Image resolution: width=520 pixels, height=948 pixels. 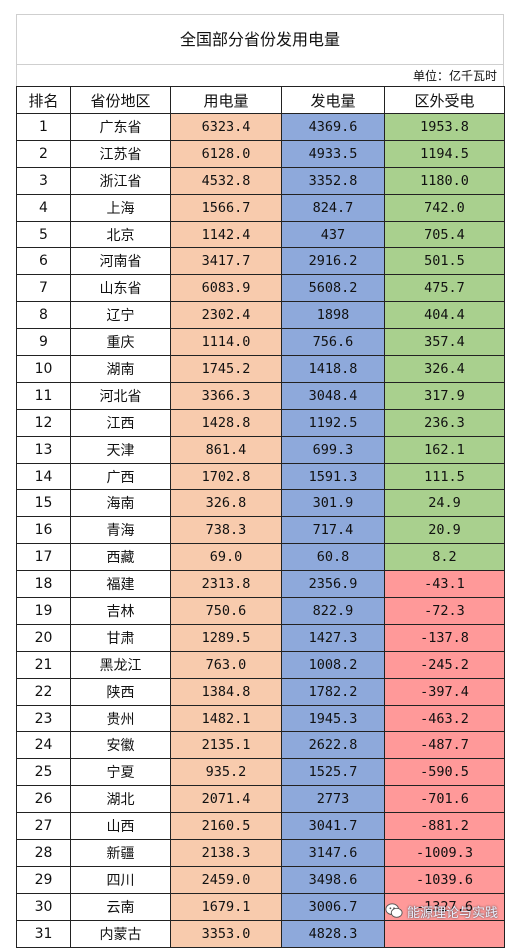 What do you see at coordinates (333, 127) in the screenshot?
I see `cell-generation: 4369.6` at bounding box center [333, 127].